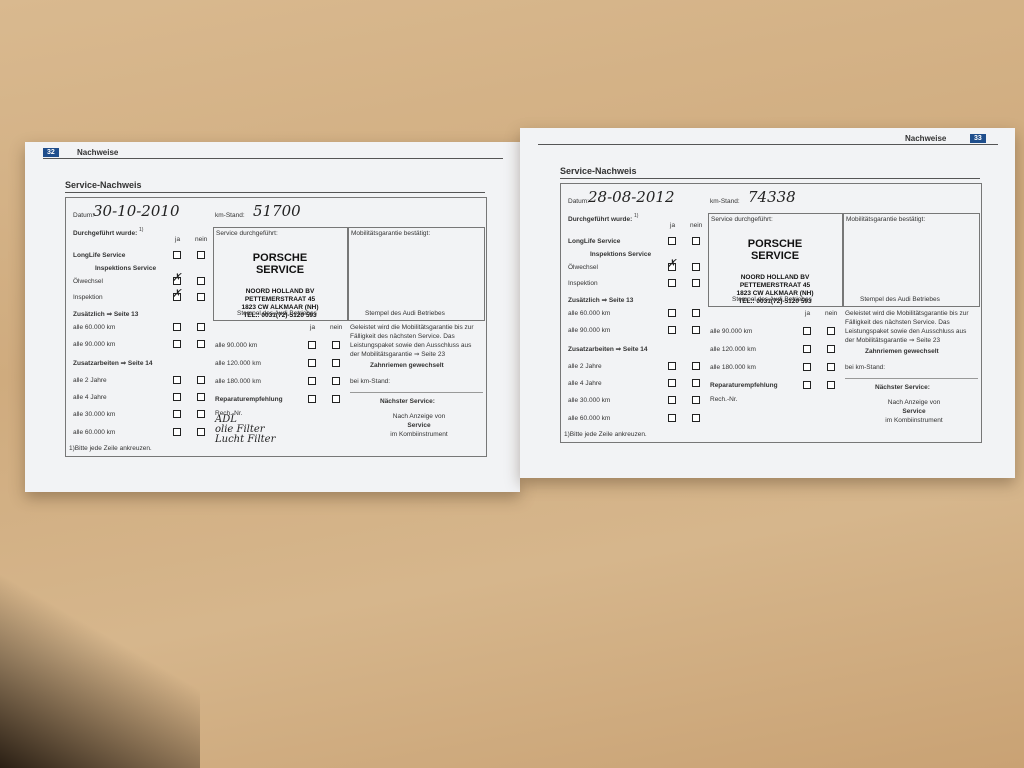  I want to click on item-label: alle 120.000 km, so click(238, 363).